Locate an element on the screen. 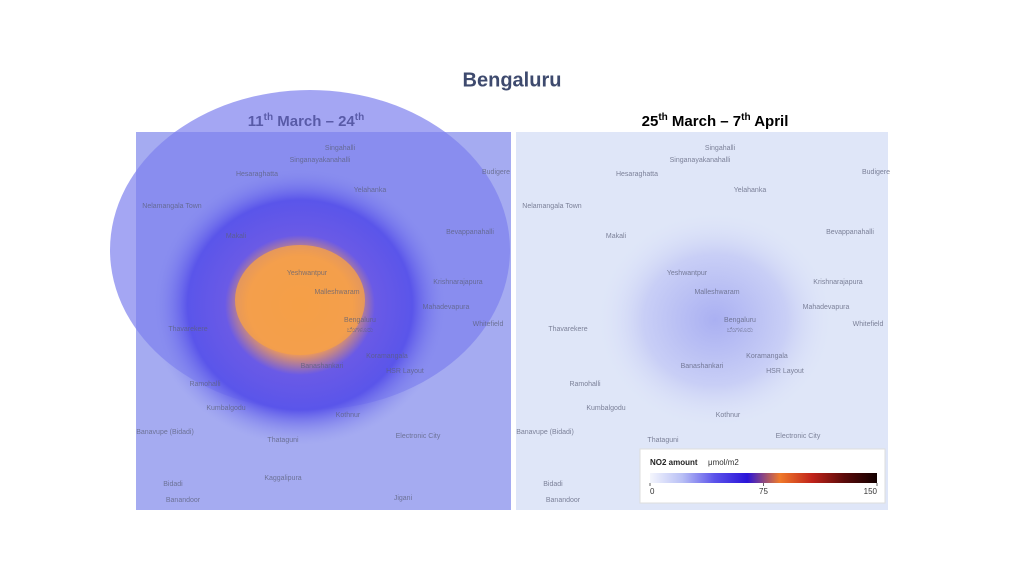 This screenshot has width=1024, height=581. slide-title: Bengaluru is located at coordinates (512, 80).